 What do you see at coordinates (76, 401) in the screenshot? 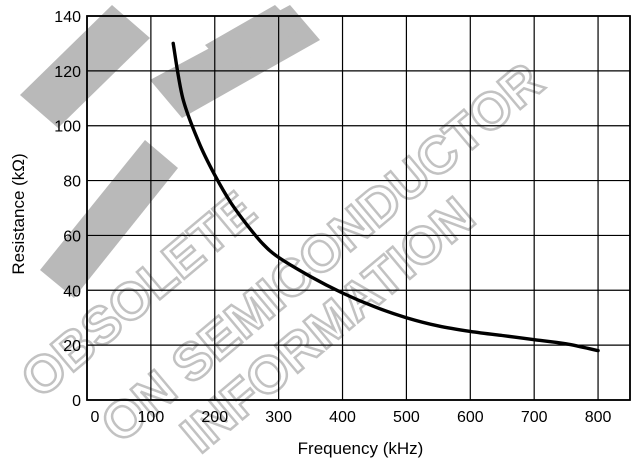
I see `y-tick-label: 0` at bounding box center [76, 401].